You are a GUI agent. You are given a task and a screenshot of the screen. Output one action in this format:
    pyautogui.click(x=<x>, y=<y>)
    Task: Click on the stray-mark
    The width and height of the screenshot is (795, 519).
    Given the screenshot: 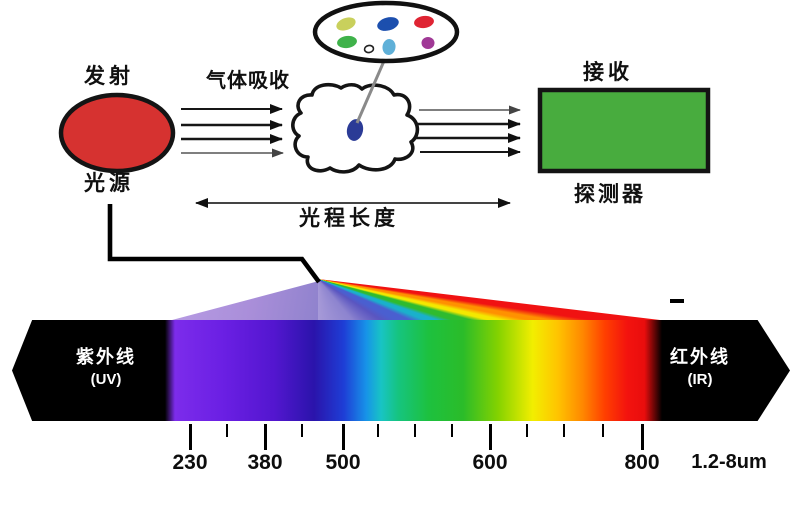 What is the action you would take?
    pyautogui.click(x=677, y=301)
    